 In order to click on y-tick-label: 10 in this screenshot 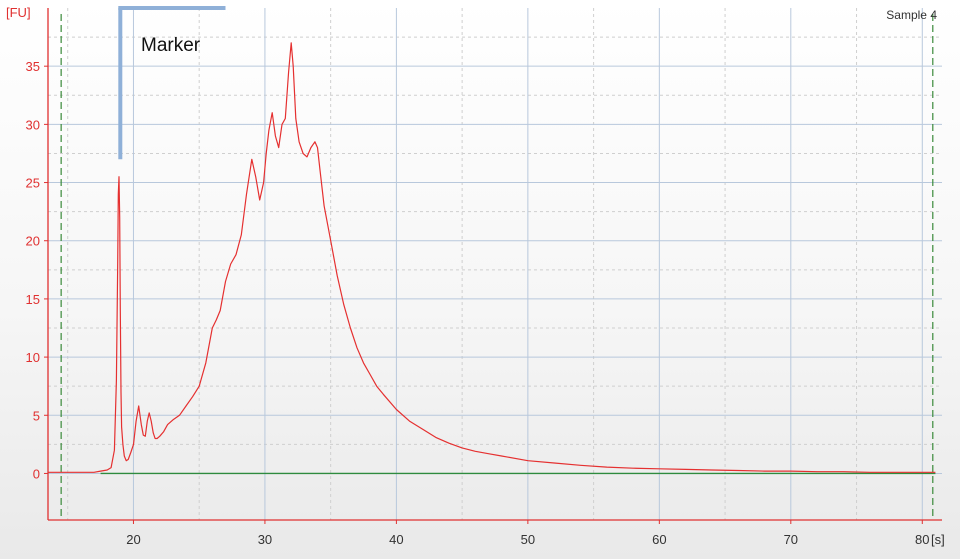, I will do `click(33, 357)`.